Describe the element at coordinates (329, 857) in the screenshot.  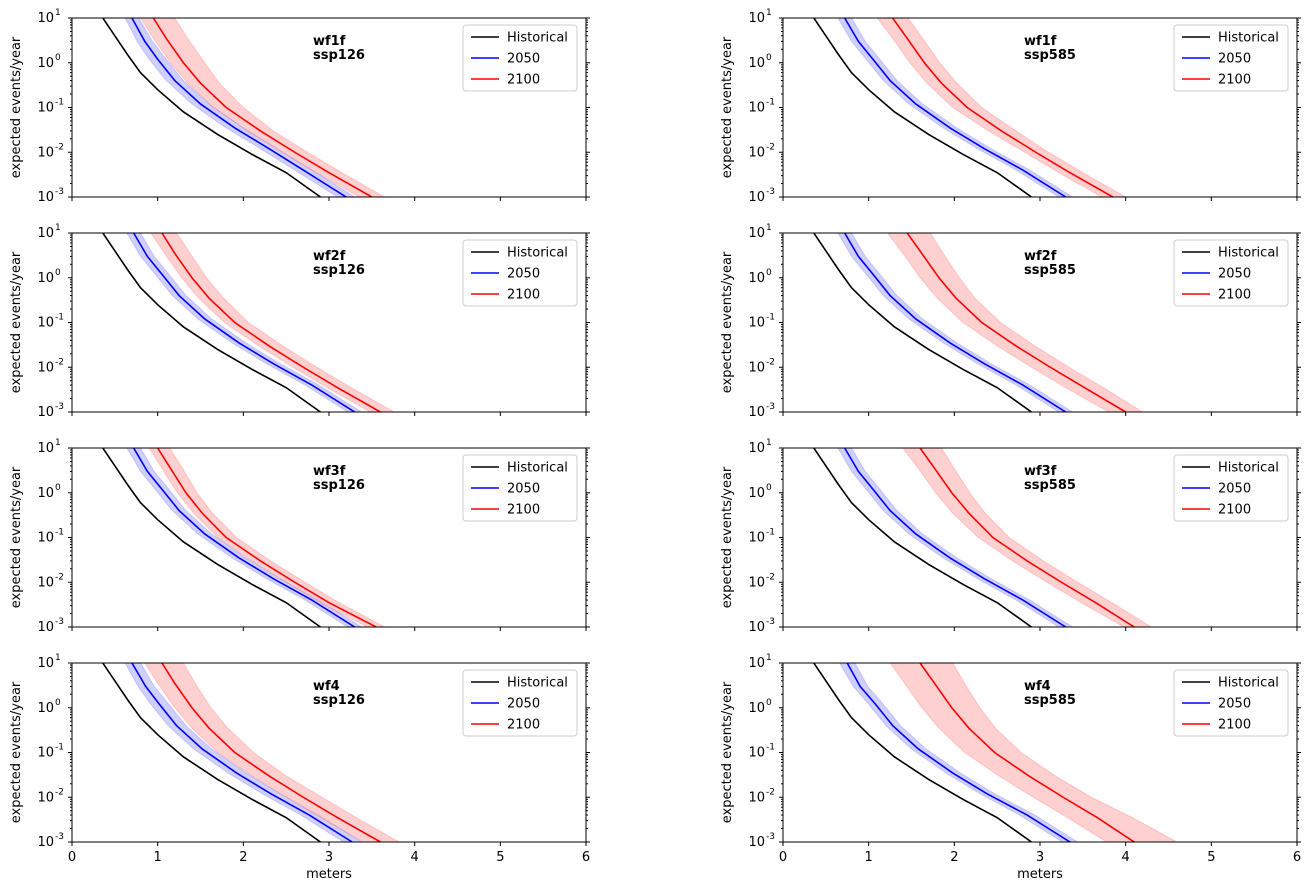
I see `x-tick-label: 3` at that location.